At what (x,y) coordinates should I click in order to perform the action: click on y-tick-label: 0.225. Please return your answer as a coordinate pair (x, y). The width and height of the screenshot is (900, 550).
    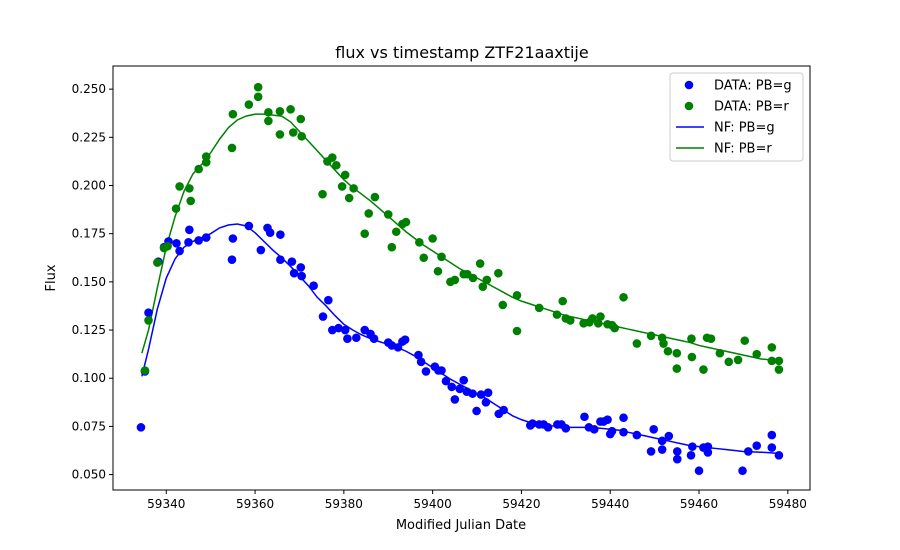
    Looking at the image, I should click on (89, 137).